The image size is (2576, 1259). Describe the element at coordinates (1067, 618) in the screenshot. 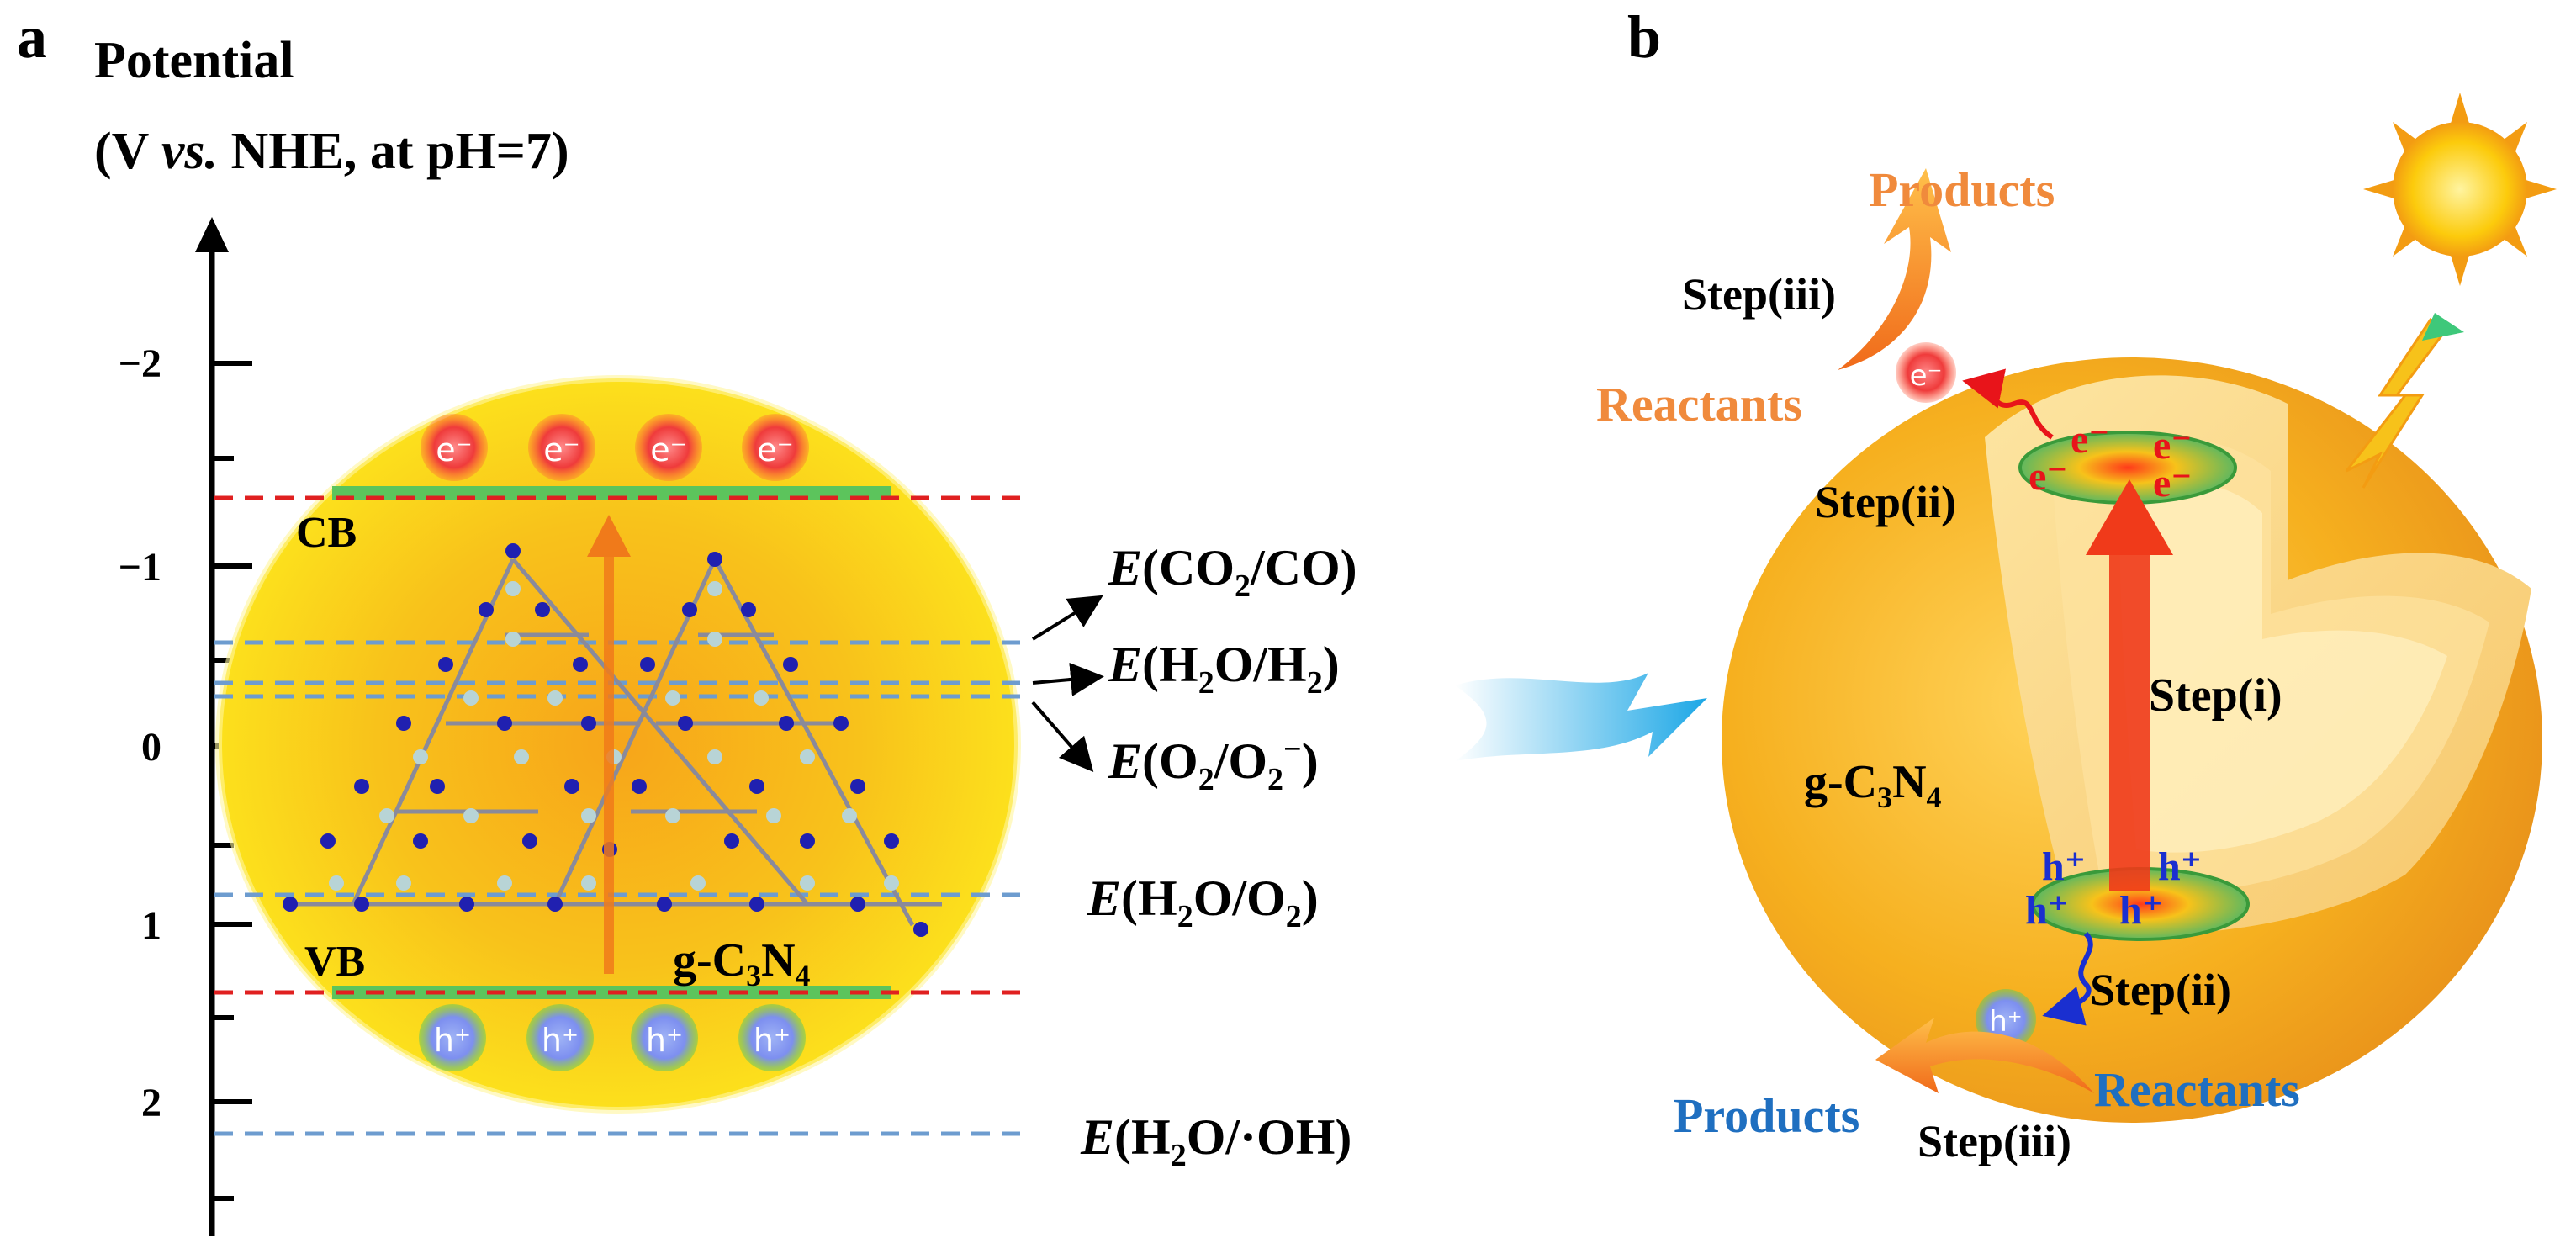

I see `pointer-co2` at that location.